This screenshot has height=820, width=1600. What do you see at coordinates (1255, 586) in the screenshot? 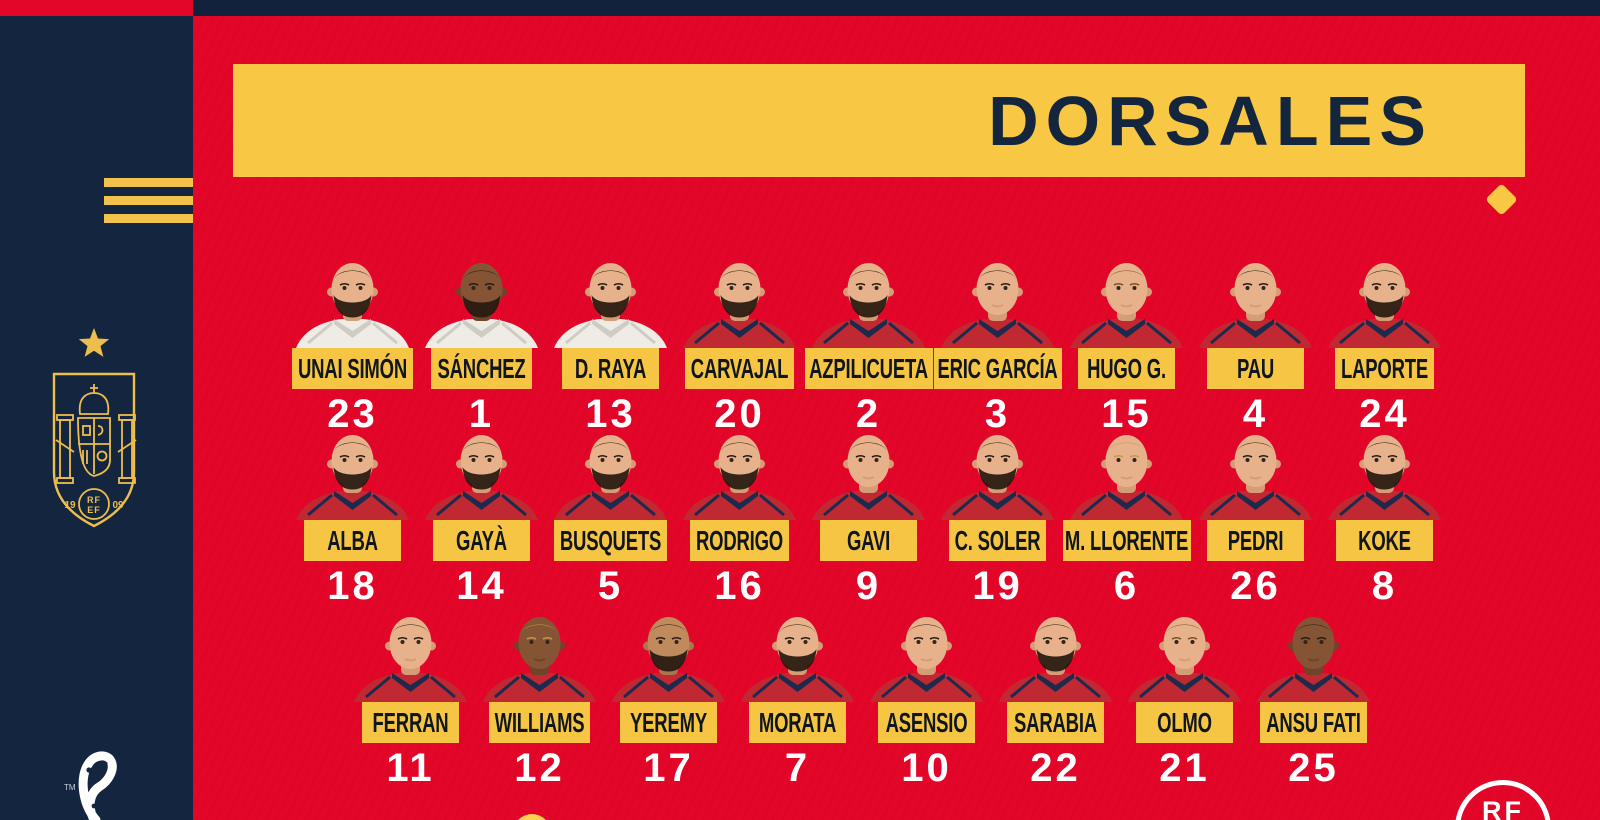
I see `player-number: 26` at bounding box center [1255, 586].